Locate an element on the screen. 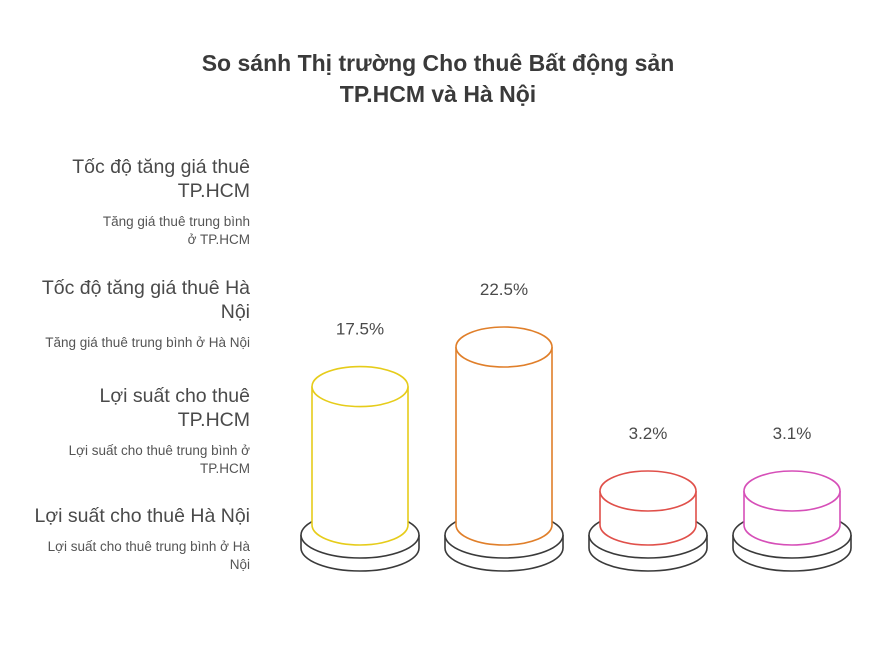  legend-title: Lợi suất cho thuê TP.HCM is located at coordinates (174, 408).